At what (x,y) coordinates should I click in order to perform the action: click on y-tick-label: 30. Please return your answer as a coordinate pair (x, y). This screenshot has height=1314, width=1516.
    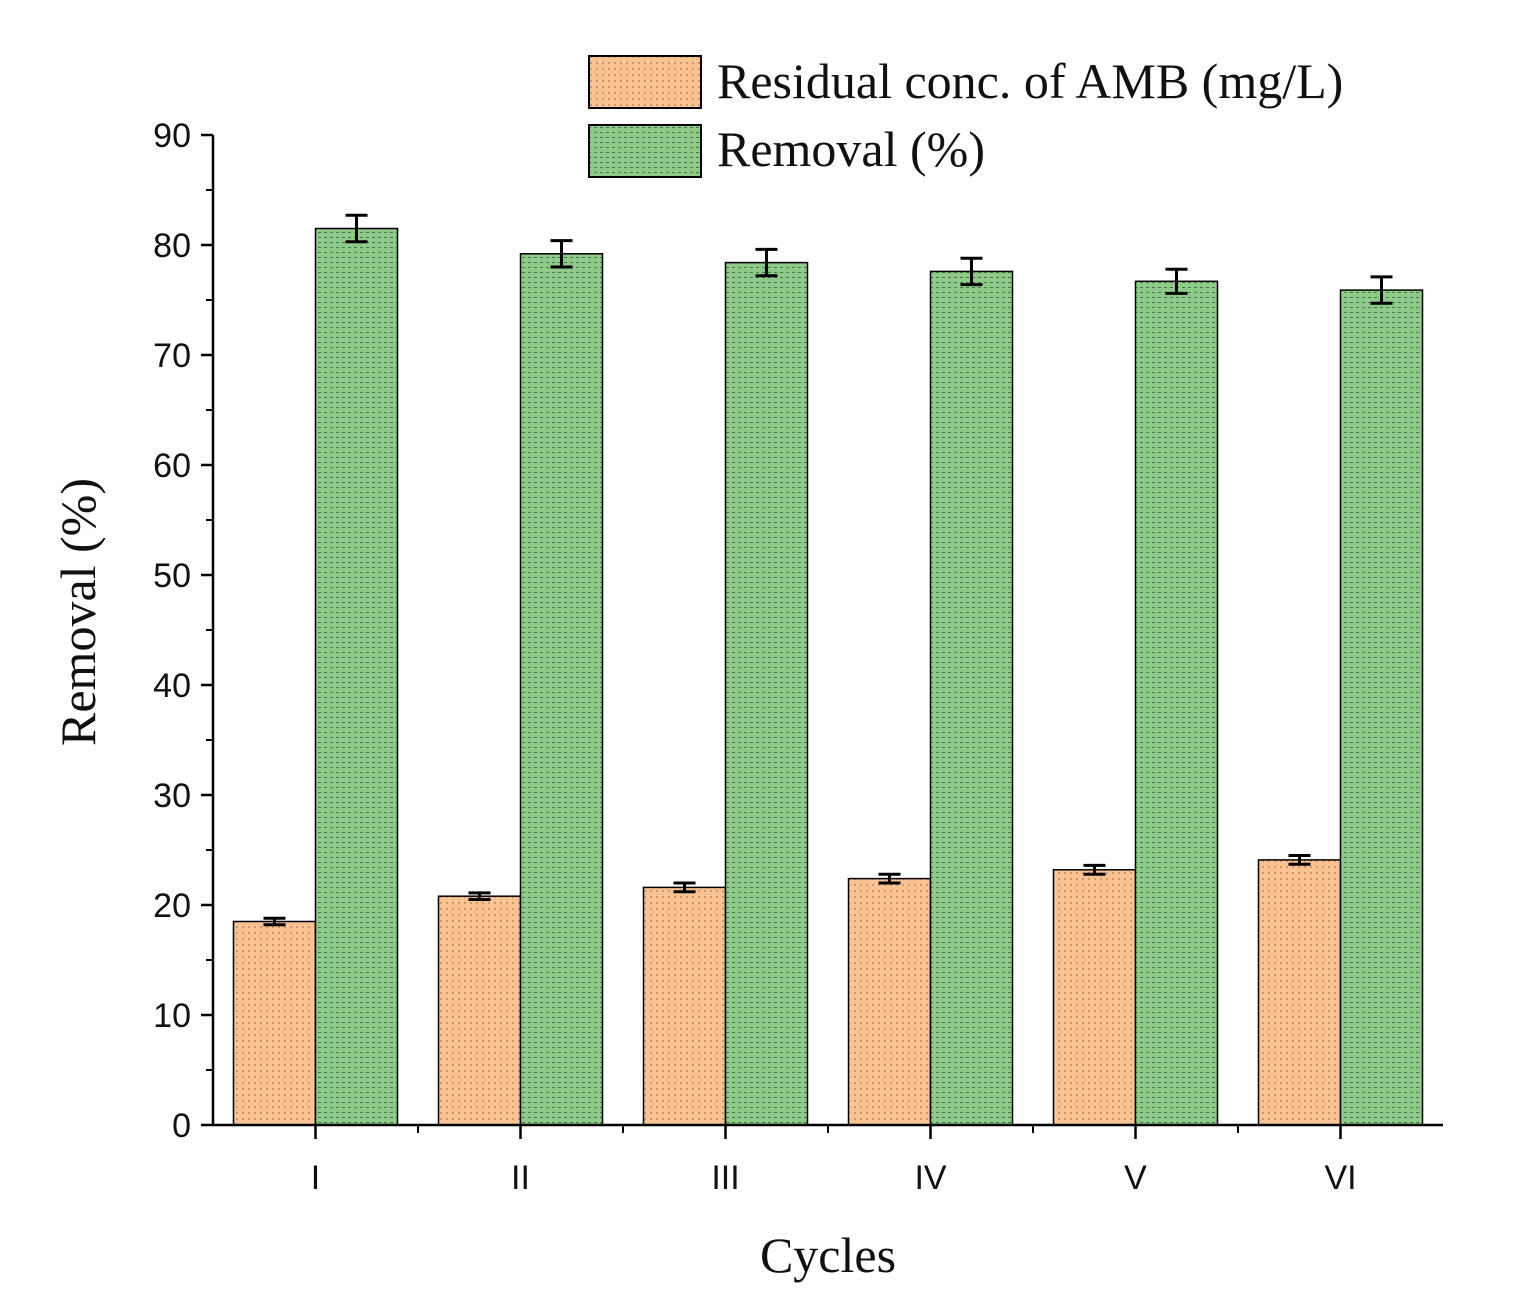
    Looking at the image, I should click on (172, 796).